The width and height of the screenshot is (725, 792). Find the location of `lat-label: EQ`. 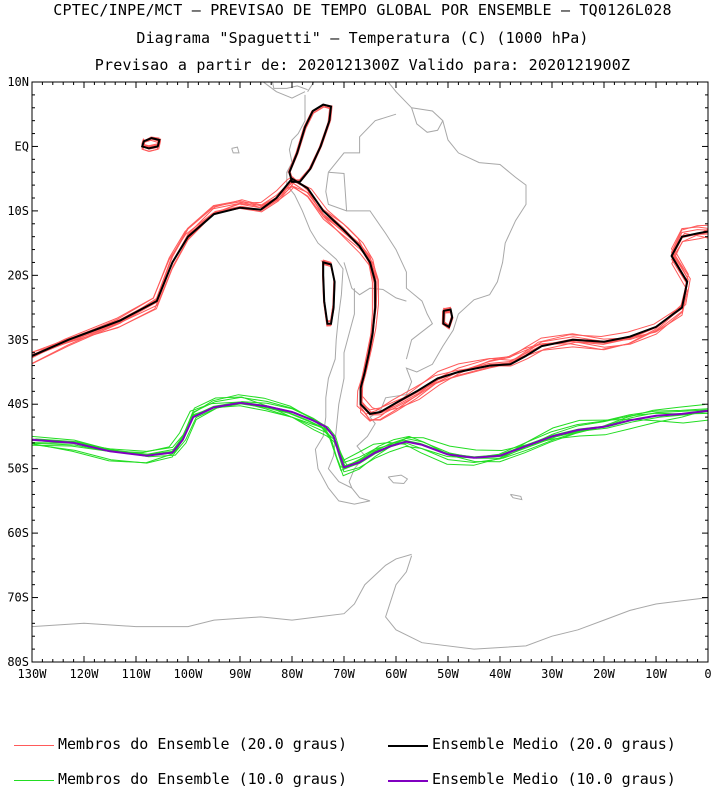

lat-label: EQ is located at coordinates (22, 146).